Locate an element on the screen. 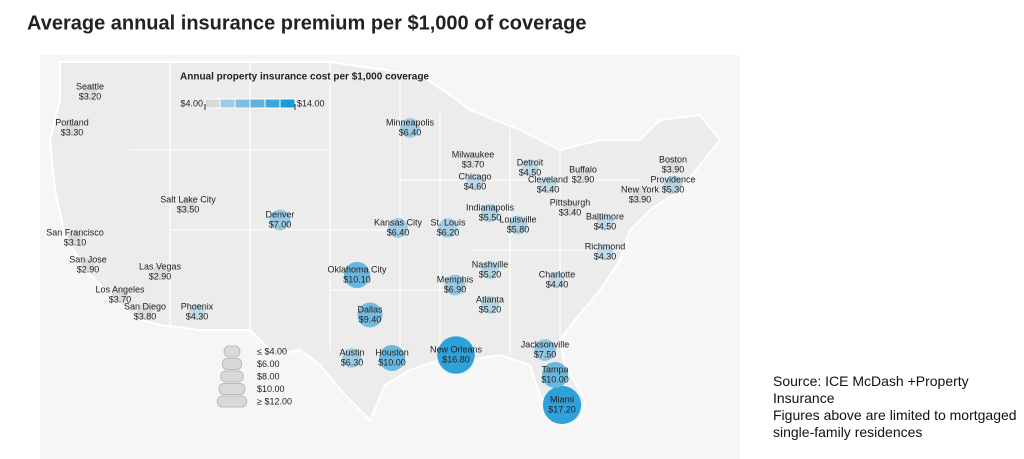  city-label: Miami is located at coordinates (562, 399).